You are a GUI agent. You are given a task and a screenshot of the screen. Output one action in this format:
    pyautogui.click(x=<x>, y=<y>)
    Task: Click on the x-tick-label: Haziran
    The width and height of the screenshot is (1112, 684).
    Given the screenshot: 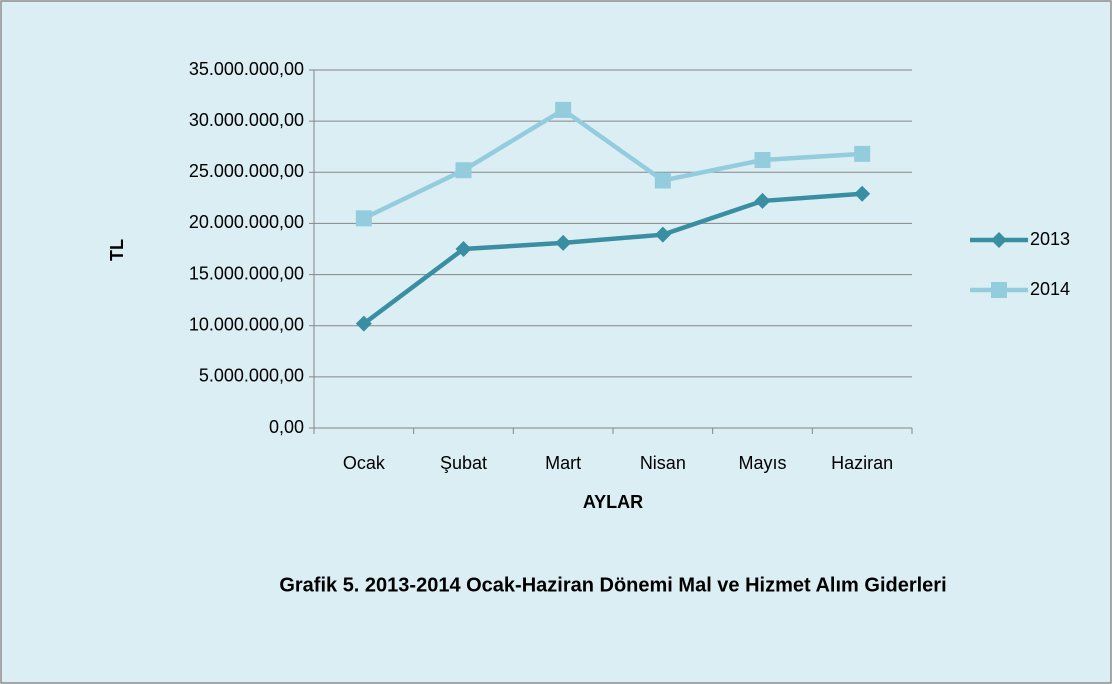 What is the action you would take?
    pyautogui.click(x=862, y=463)
    